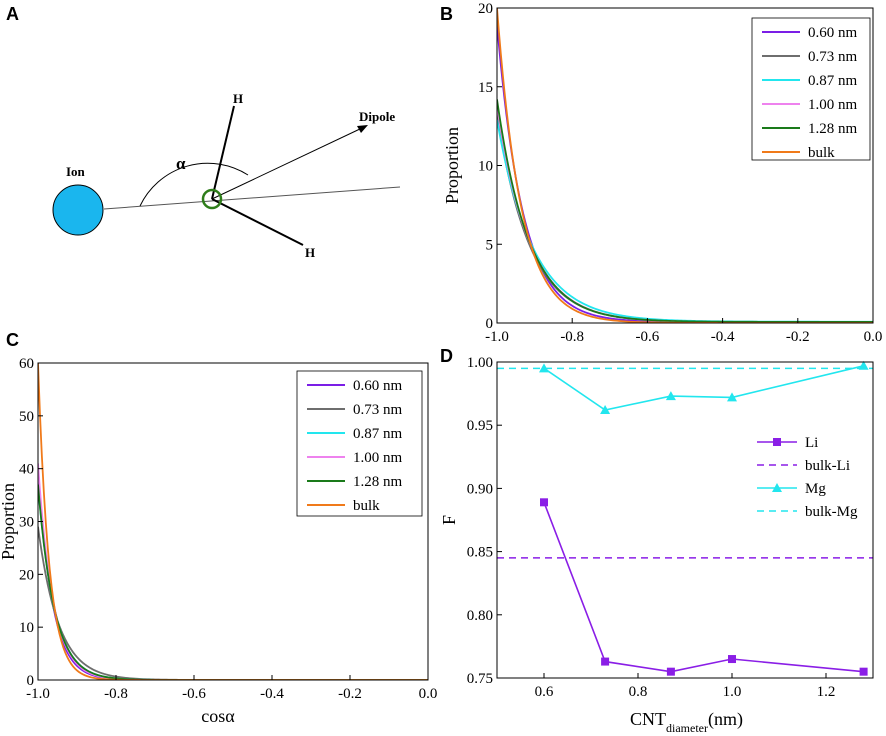 The image size is (886, 736). Describe the element at coordinates (223, 152) in the screenshot. I see `oh-bond-top` at that location.